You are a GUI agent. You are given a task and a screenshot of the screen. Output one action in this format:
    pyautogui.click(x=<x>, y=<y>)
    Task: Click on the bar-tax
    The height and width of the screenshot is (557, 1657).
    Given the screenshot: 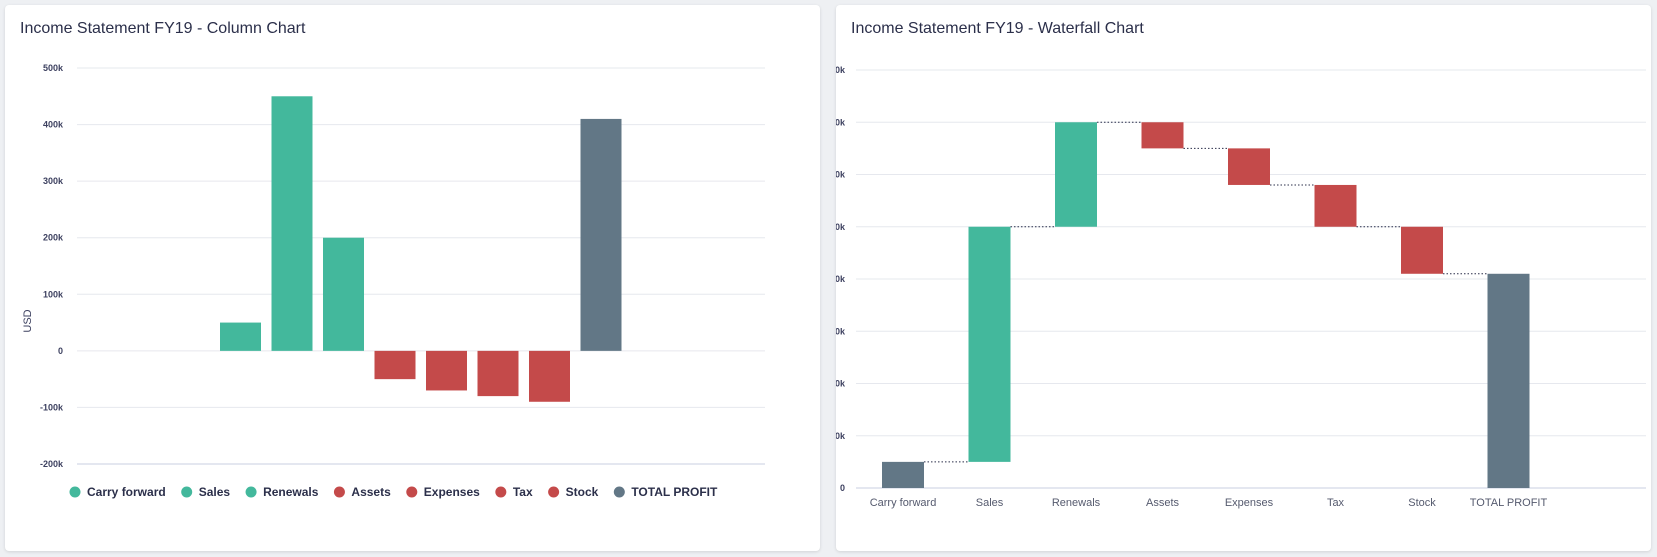 What is the action you would take?
    pyautogui.click(x=498, y=373)
    